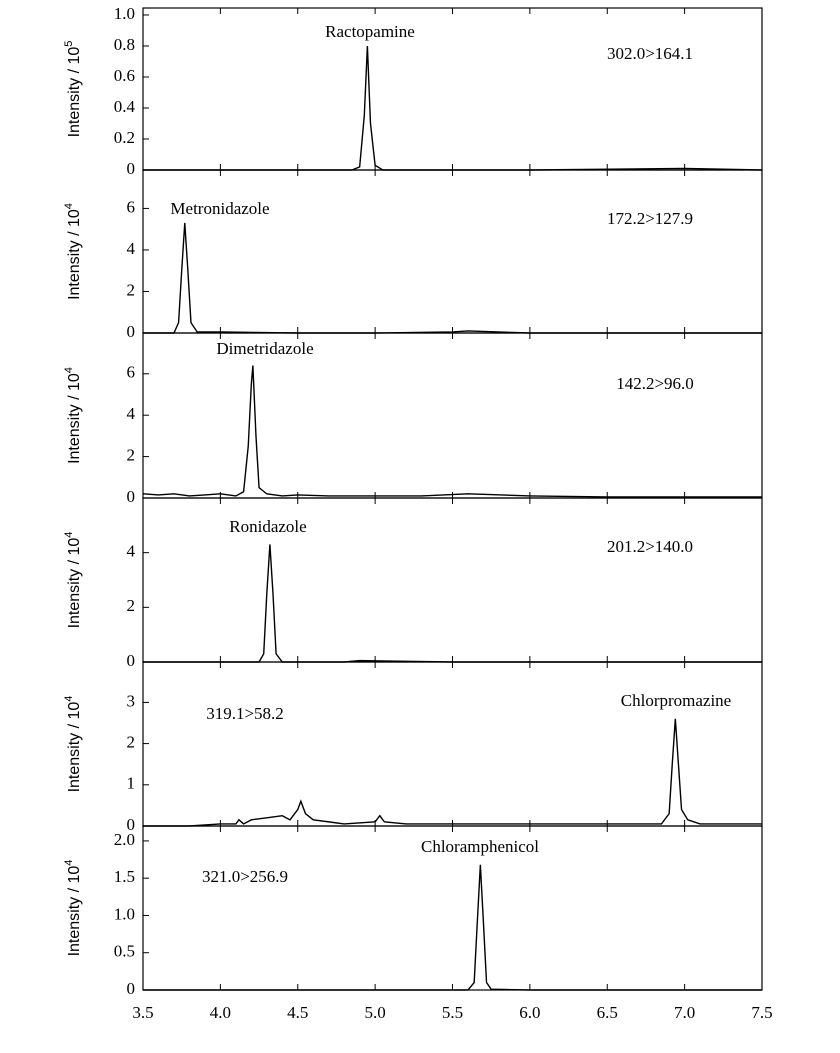  What do you see at coordinates (69, 44) in the screenshot?
I see `y-axis-label-exponent: 5` at bounding box center [69, 44].